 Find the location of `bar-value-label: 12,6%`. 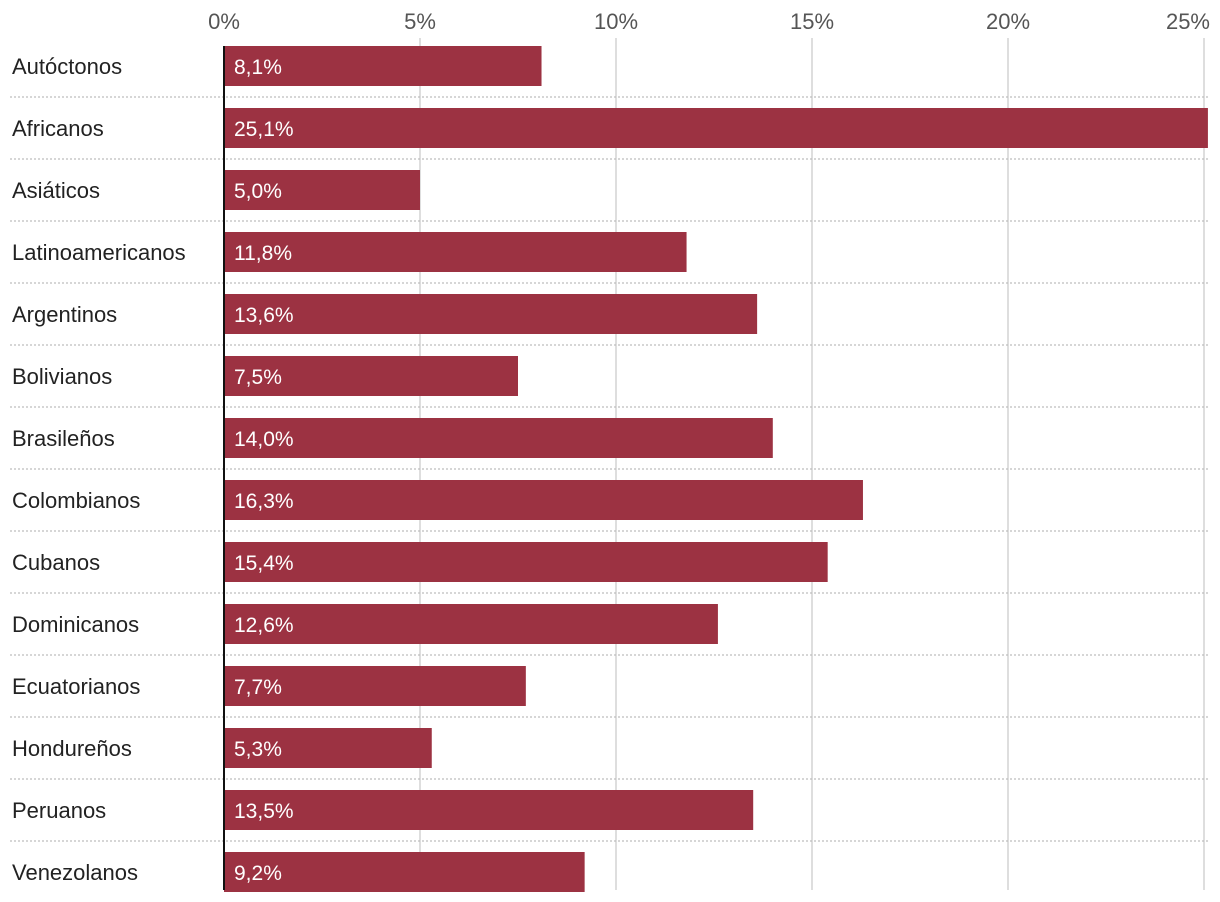

bar-value-label: 12,6% is located at coordinates (264, 625).